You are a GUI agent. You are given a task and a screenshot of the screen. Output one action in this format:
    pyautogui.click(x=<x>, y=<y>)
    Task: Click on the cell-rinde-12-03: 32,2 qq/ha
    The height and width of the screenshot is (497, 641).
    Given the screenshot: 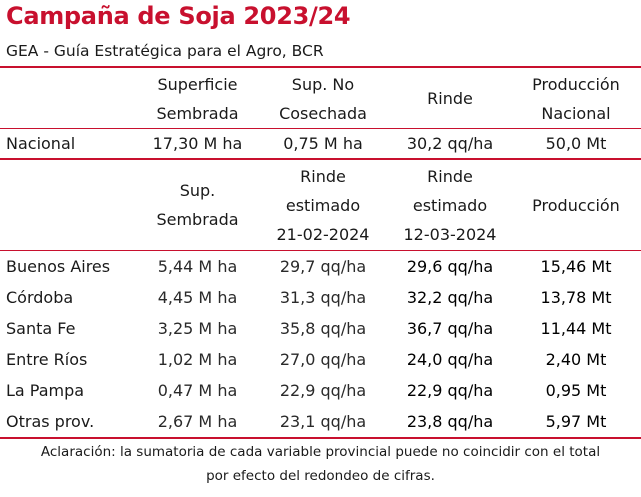 What is the action you would take?
    pyautogui.click(x=450, y=297)
    